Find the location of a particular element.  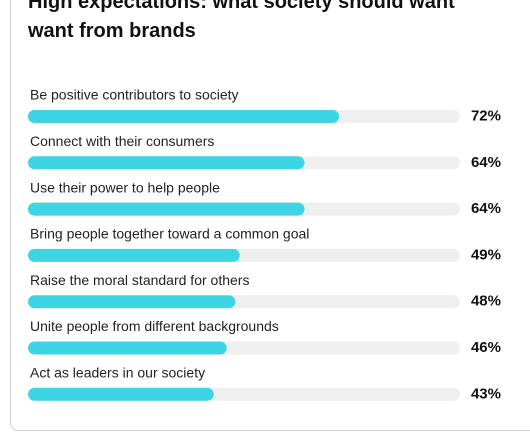

value-label: 49% is located at coordinates (486, 254).